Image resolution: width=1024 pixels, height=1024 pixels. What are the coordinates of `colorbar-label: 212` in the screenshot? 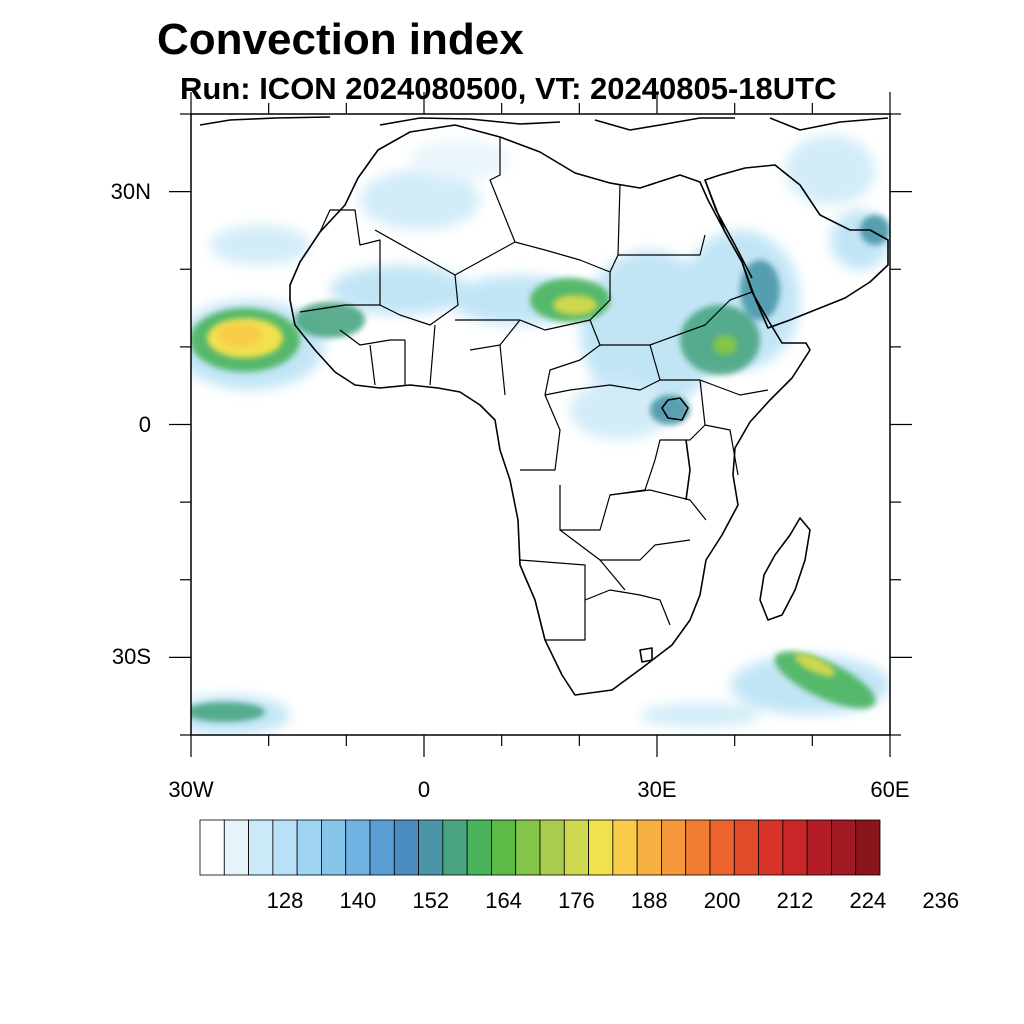 It's located at (795, 900).